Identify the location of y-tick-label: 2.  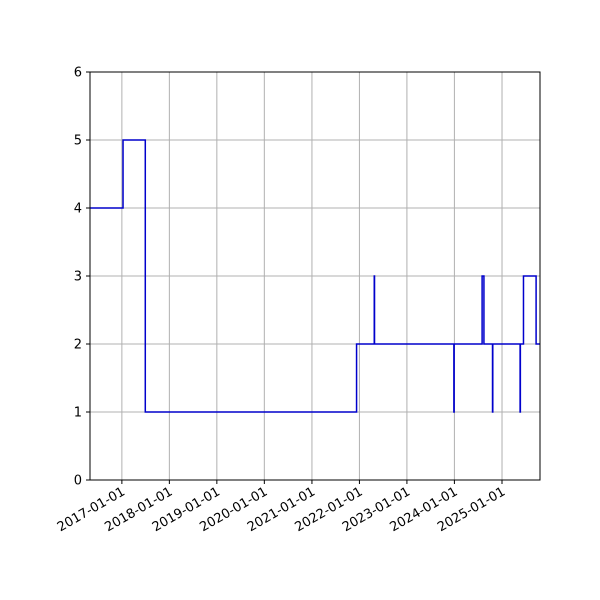
(78, 345).